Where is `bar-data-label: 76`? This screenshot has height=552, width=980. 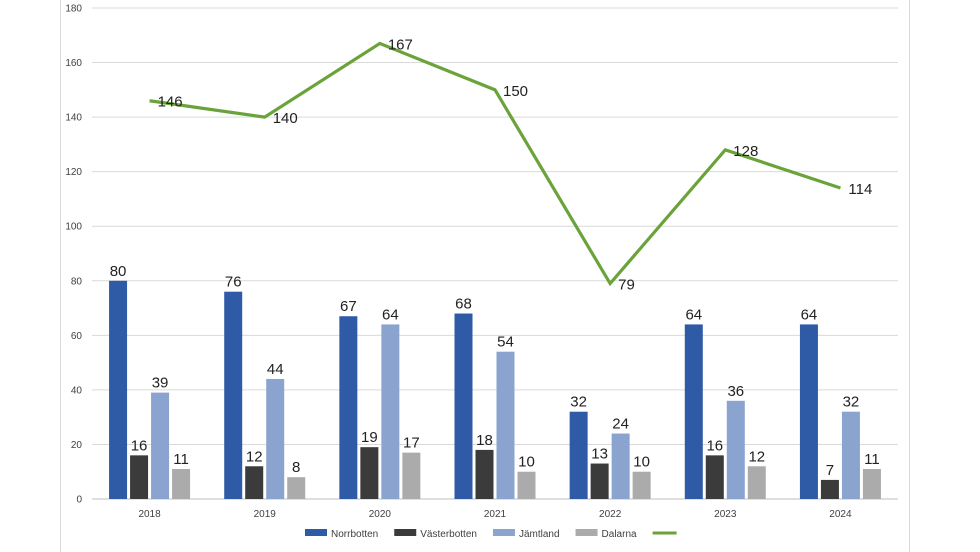 bar-data-label: 76 is located at coordinates (233, 282).